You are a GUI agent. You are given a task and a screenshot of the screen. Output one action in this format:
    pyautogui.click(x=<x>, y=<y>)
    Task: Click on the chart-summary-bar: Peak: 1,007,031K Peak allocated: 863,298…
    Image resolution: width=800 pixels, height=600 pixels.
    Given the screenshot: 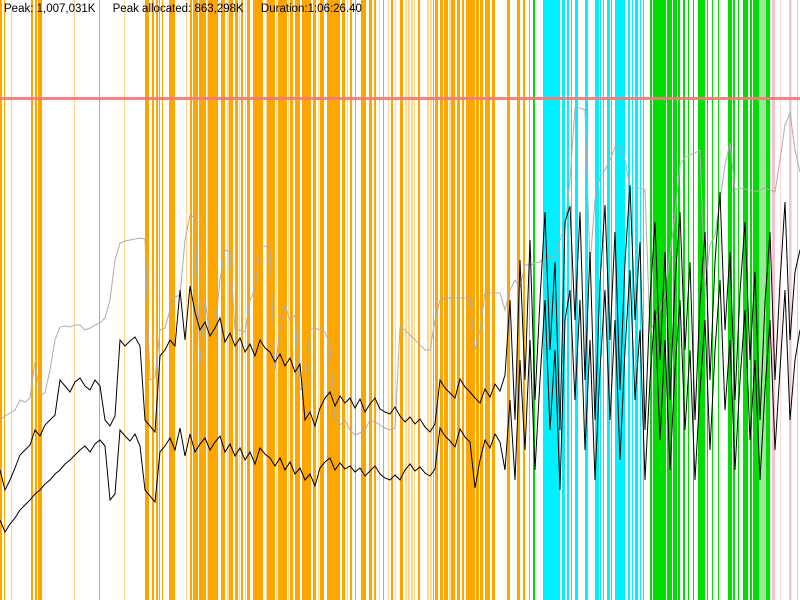 What is the action you would take?
    pyautogui.click(x=190, y=9)
    